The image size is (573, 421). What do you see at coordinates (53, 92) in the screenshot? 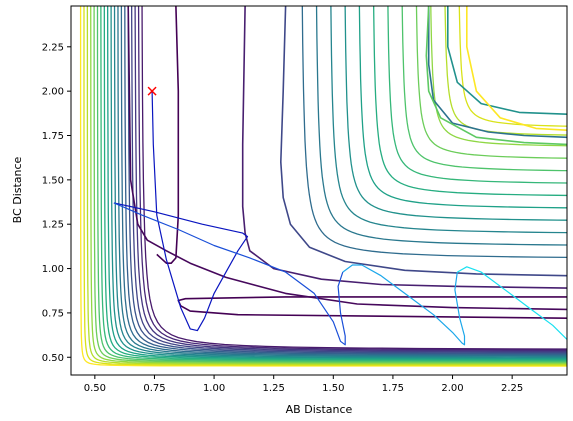
I see `y-tick-label: 2.00` at bounding box center [53, 92].